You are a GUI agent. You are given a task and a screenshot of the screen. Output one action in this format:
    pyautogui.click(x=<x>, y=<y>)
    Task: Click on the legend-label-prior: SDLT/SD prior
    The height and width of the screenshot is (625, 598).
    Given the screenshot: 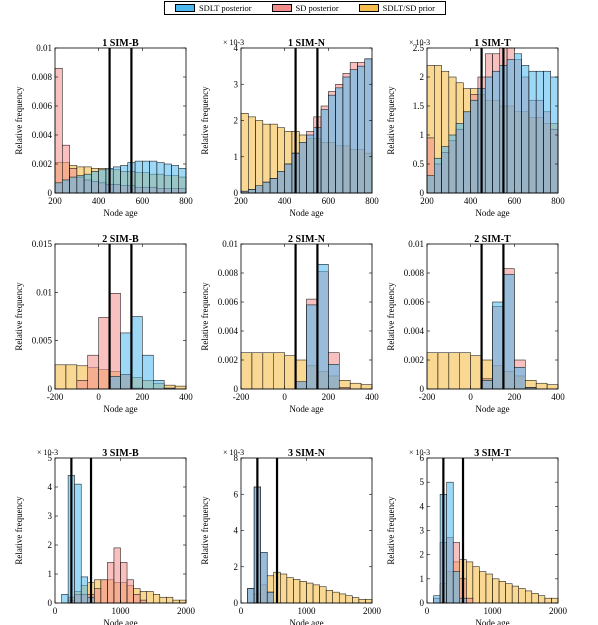 What is the action you would take?
    pyautogui.click(x=409, y=8)
    